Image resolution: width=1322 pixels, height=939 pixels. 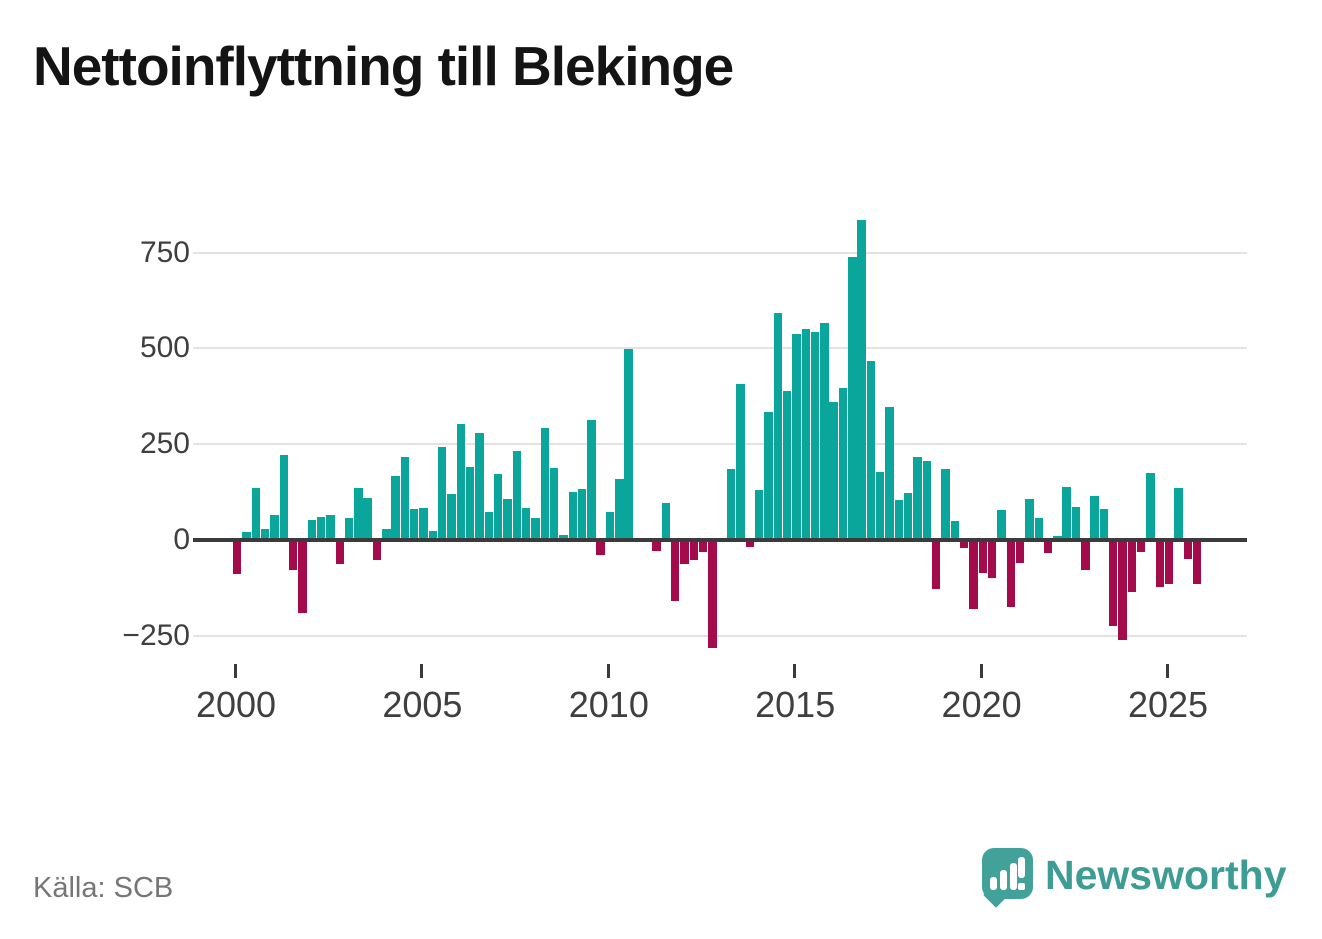 I want to click on bar-2012Q3, so click(x=703, y=546).